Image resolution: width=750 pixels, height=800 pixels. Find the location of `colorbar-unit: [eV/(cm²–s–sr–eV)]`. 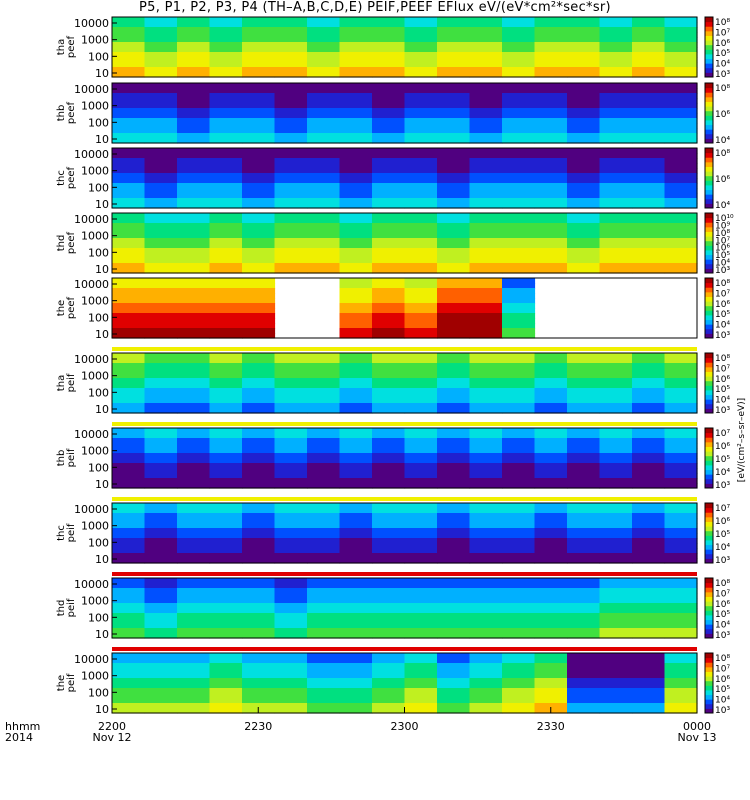

colorbar-unit: [eV/(cm²–s–sr–eV)] is located at coordinates (742, 440).